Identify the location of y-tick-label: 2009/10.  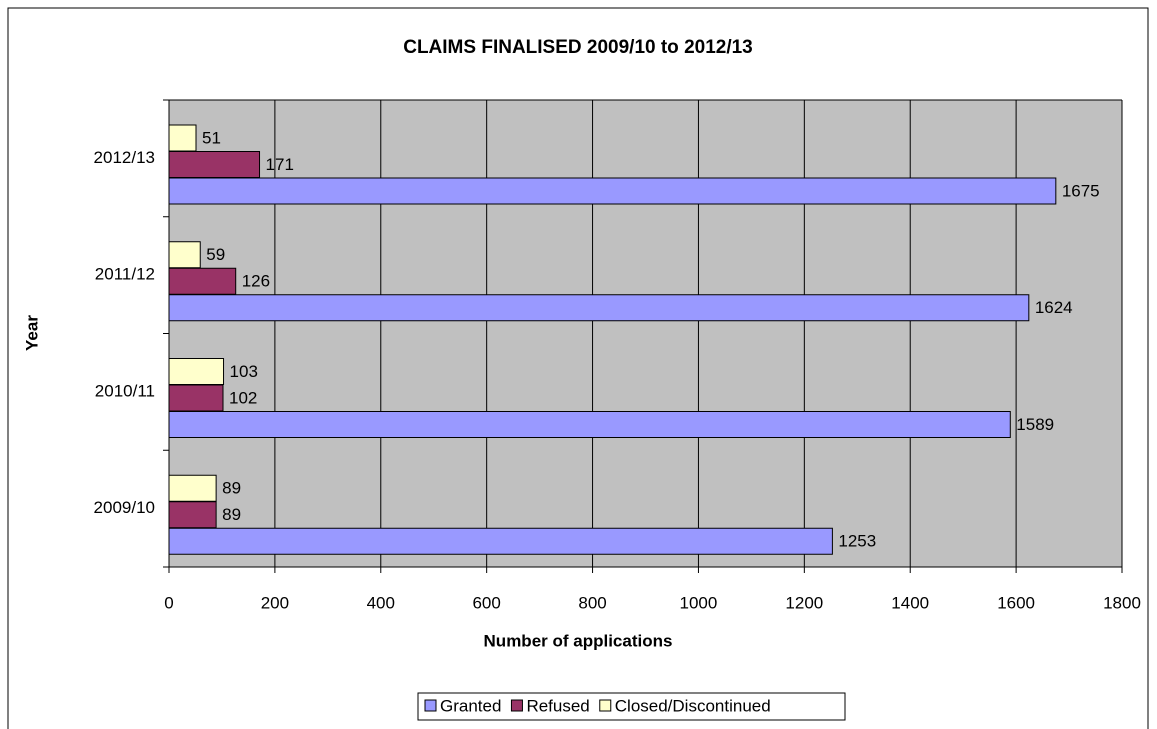
(124, 507).